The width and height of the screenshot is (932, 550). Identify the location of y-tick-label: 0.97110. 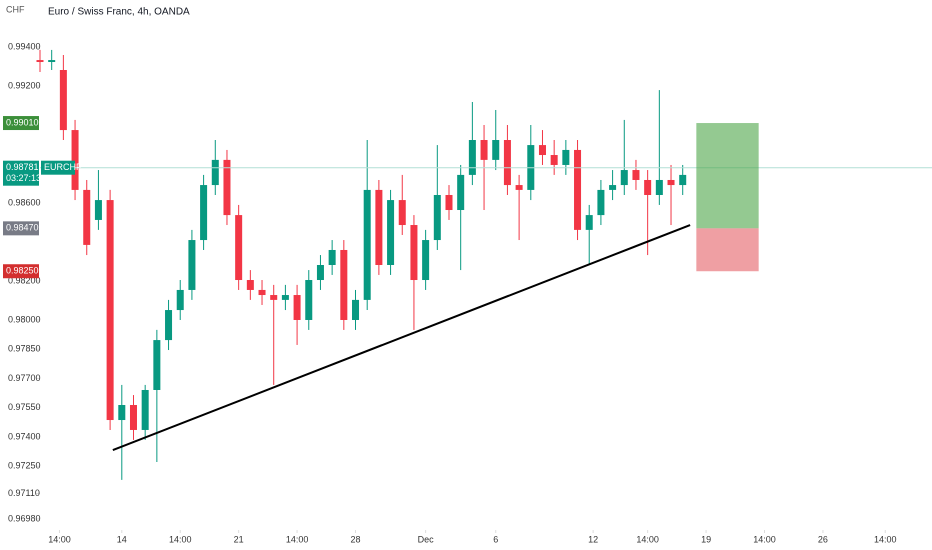
(24, 493).